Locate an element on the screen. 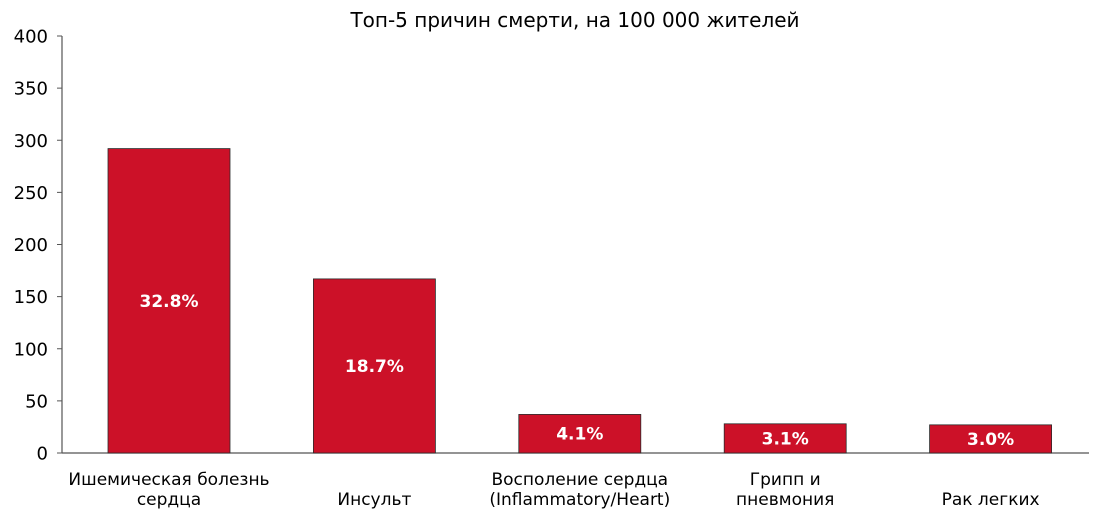  x-tick-label-line: пневмония is located at coordinates (785, 500).